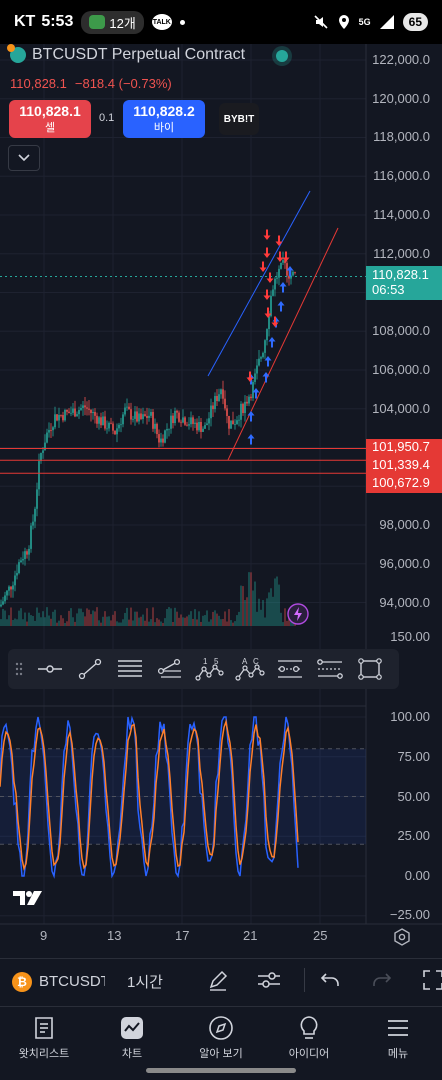  What do you see at coordinates (50, 669) in the screenshot?
I see `horizontal-ray-icon` at bounding box center [50, 669].